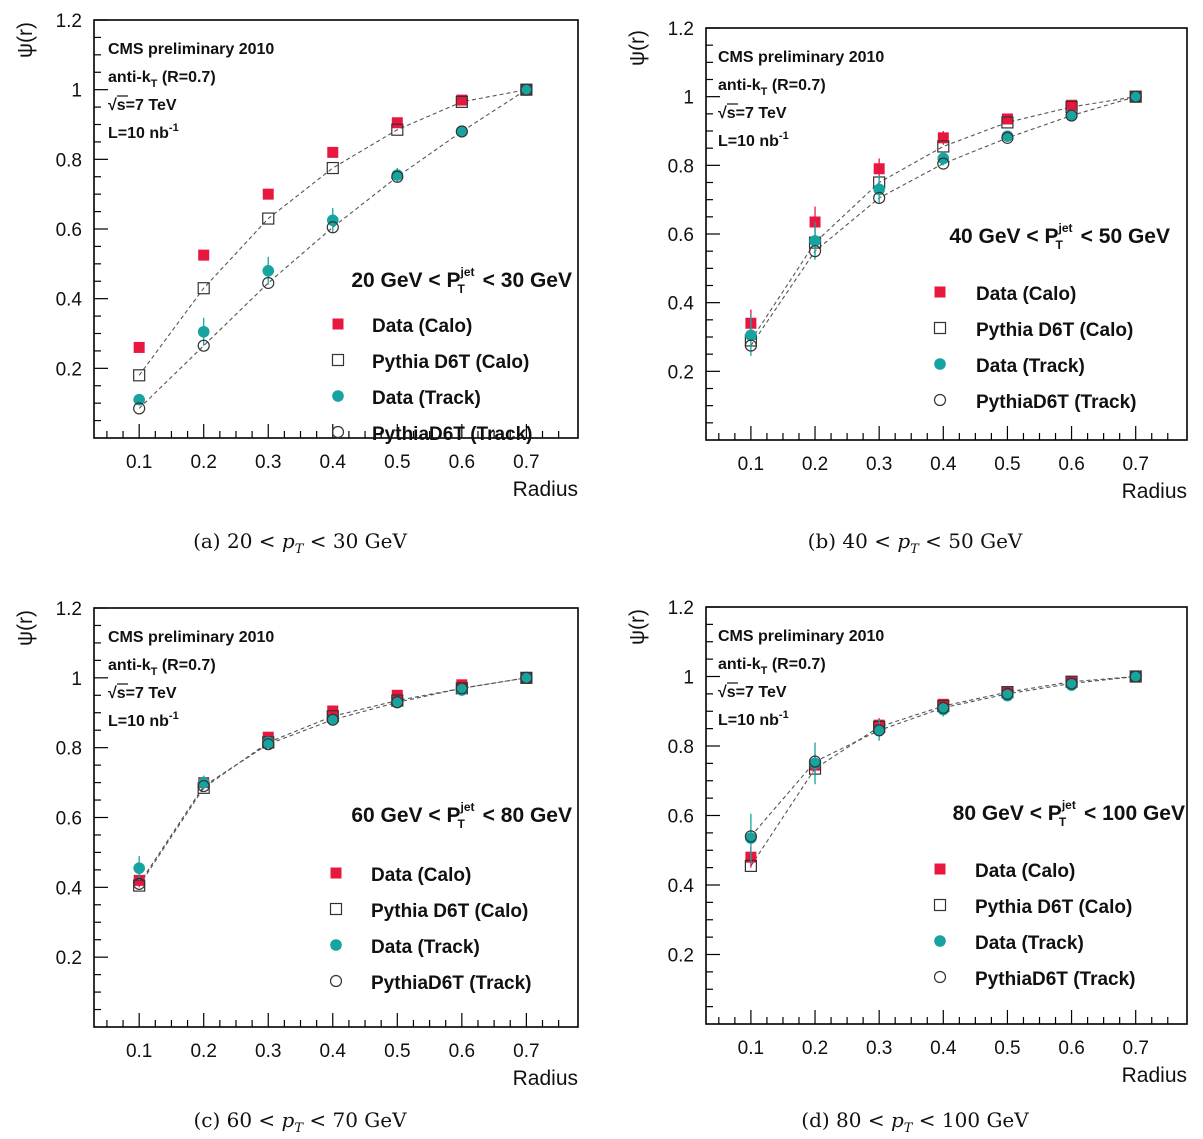  What do you see at coordinates (461, 815) in the screenshot?
I see `pt-range-label: 60 GeV < Pjet T < 80 GeV` at bounding box center [461, 815].